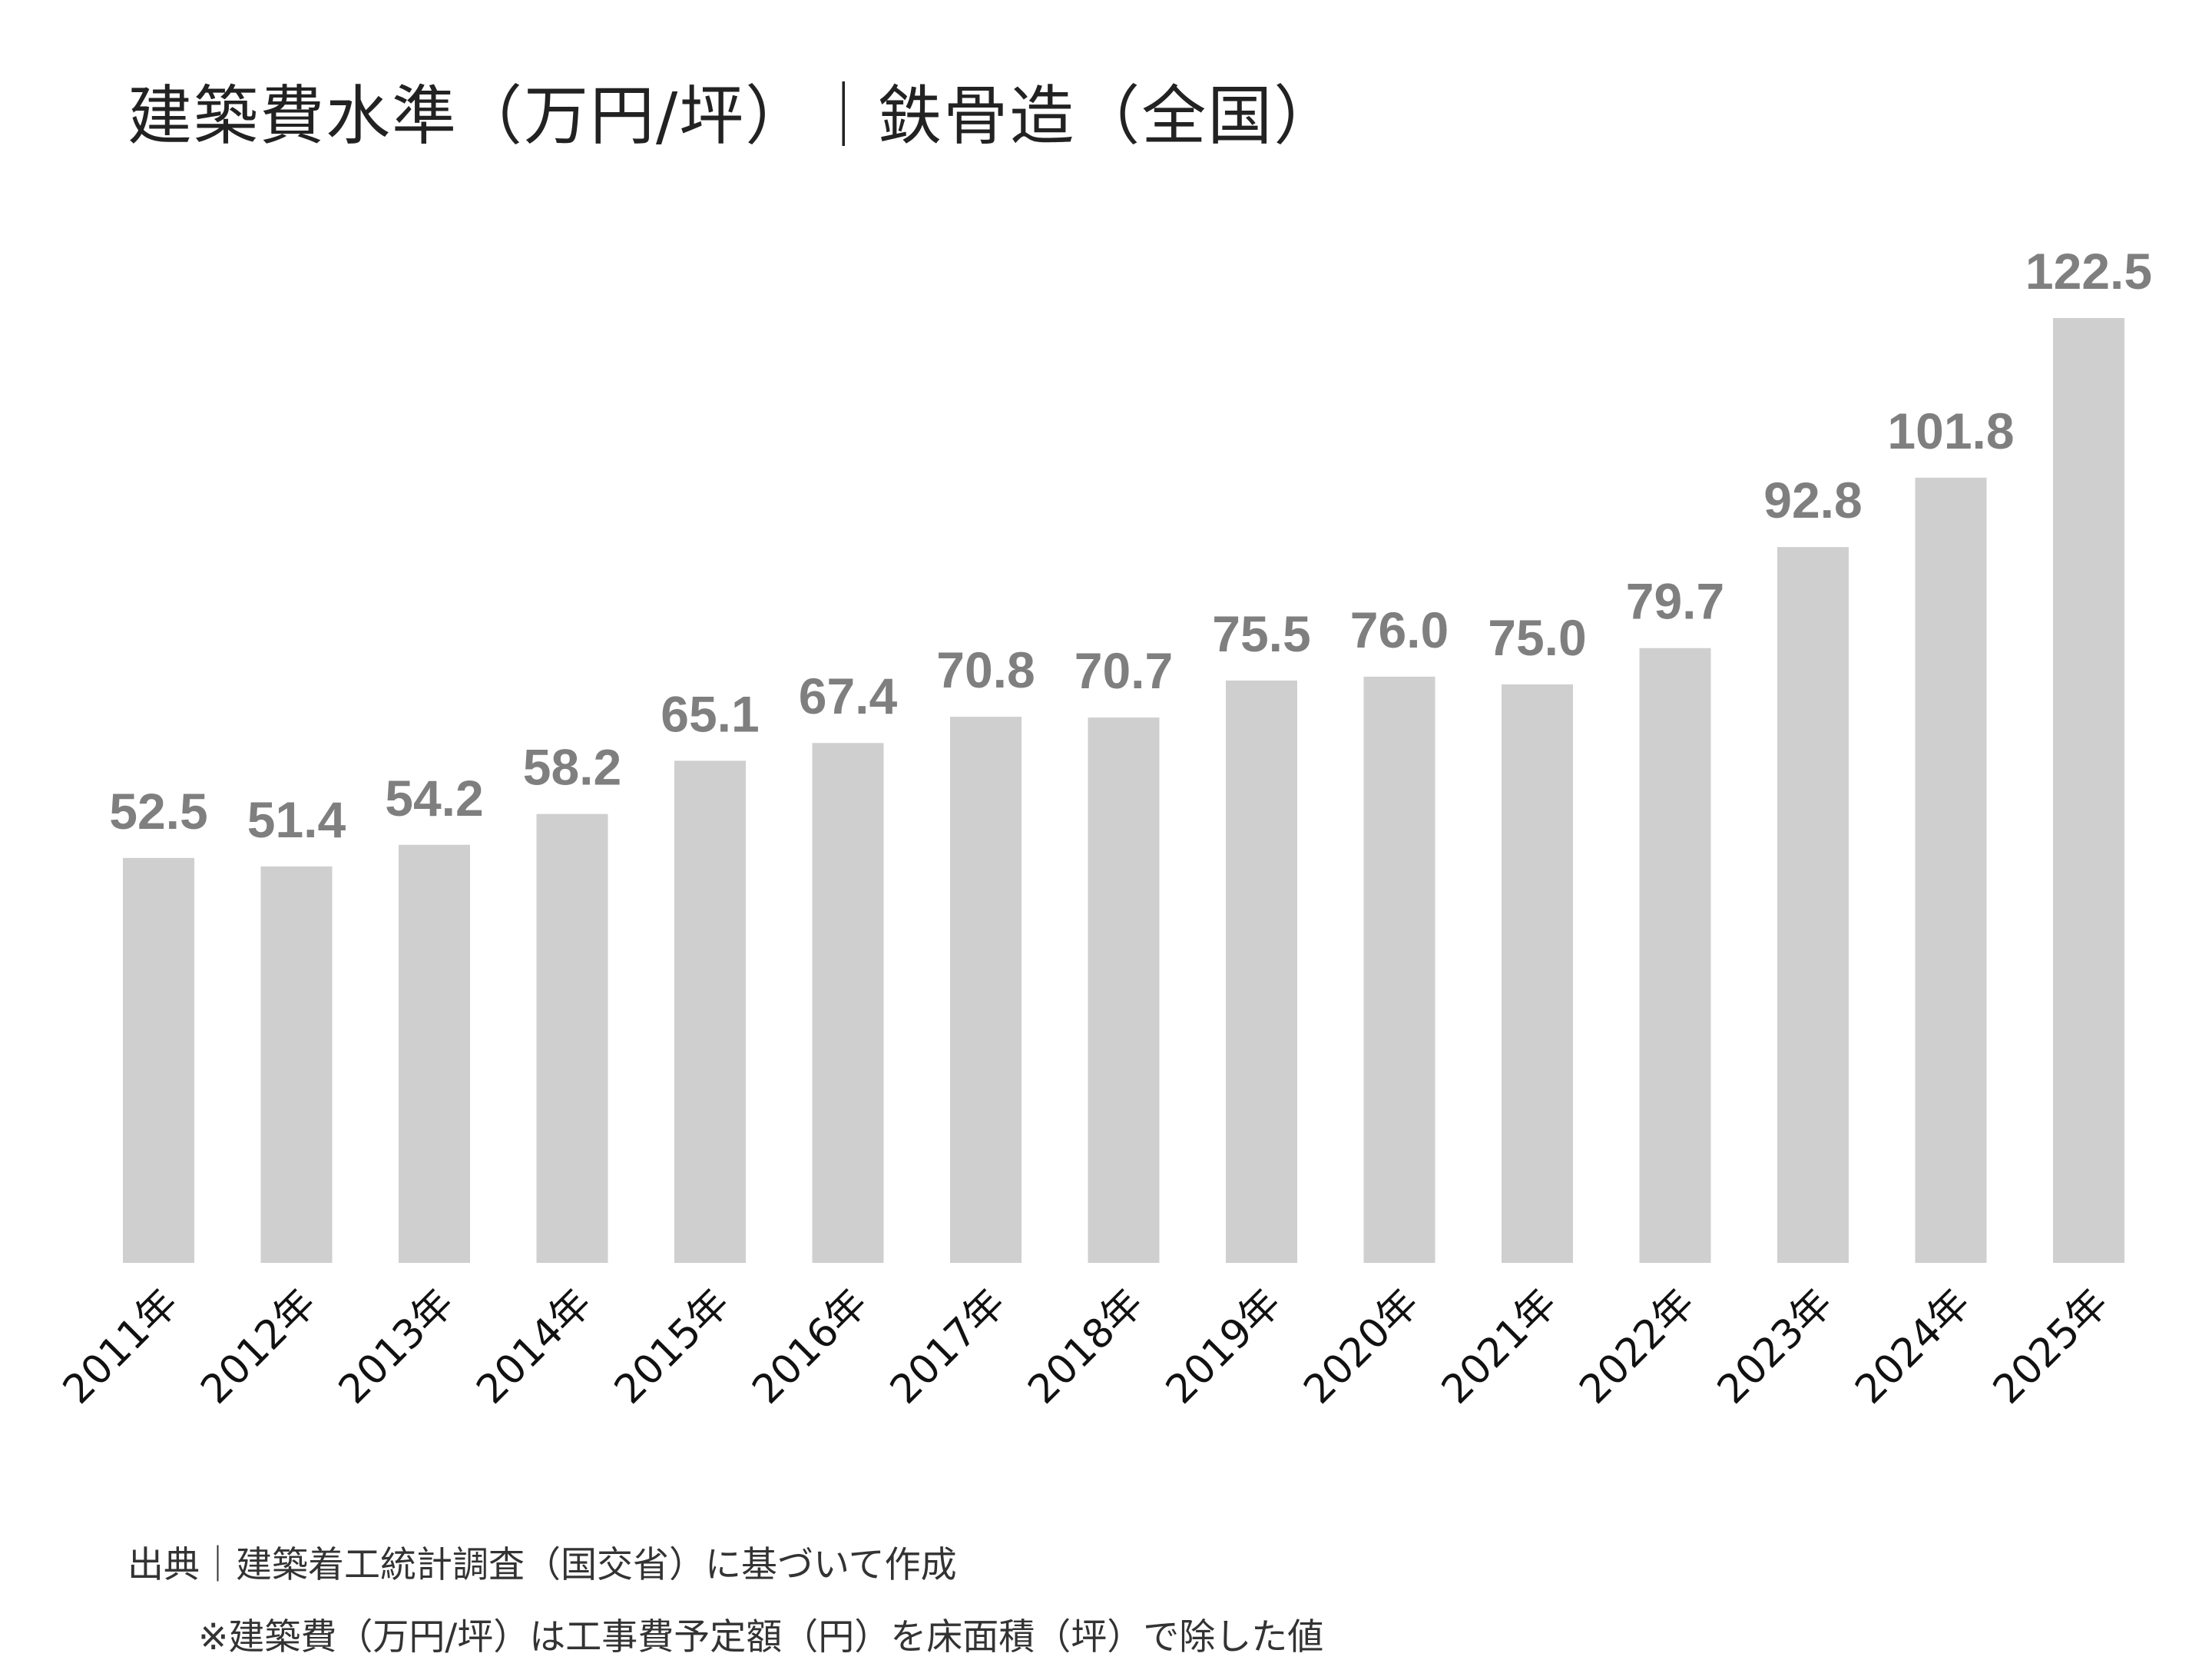 The width and height of the screenshot is (2212, 1660). Describe the element at coordinates (2088, 271) in the screenshot. I see `data-label: 122.5` at that location.